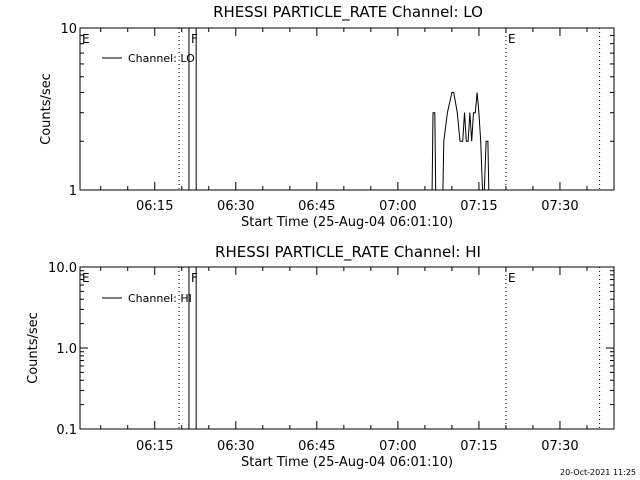  Describe the element at coordinates (160, 298) in the screenshot. I see `legend-label: Channel: HI` at that location.